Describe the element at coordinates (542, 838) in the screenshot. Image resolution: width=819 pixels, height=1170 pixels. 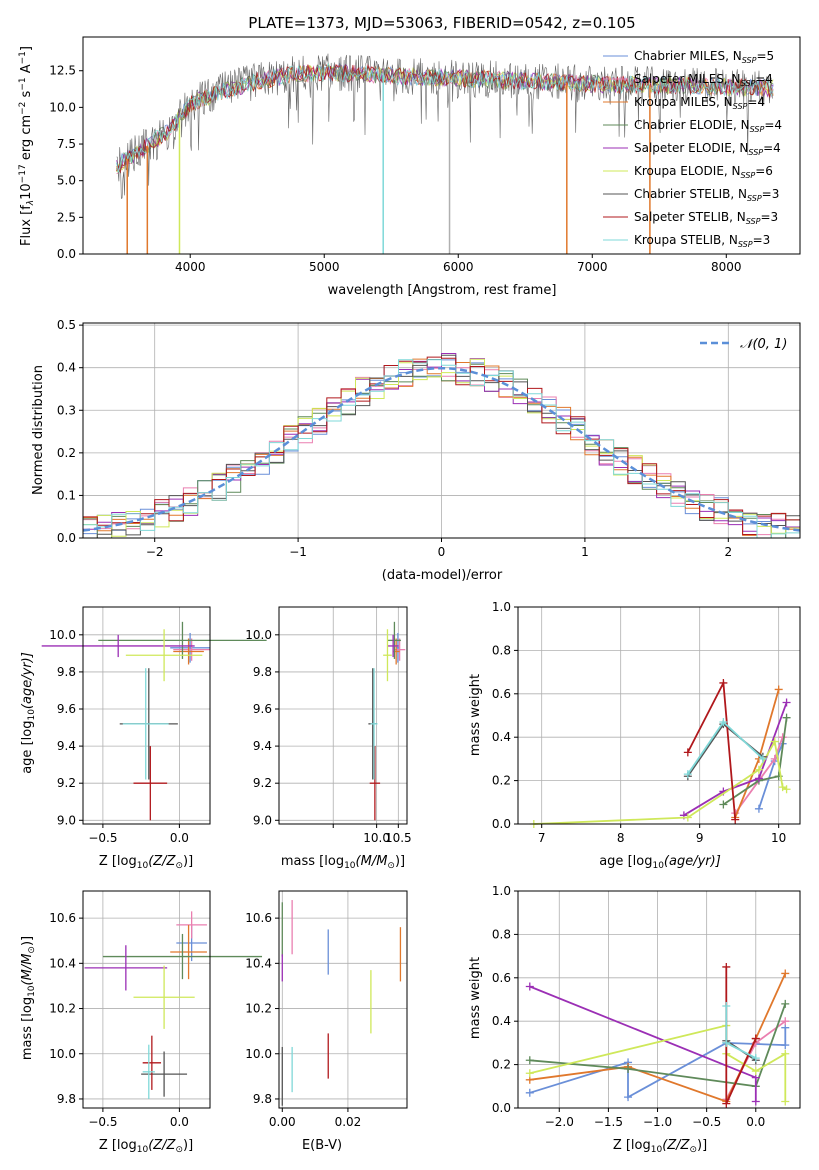
I see `xtick-label: 7` at that location.